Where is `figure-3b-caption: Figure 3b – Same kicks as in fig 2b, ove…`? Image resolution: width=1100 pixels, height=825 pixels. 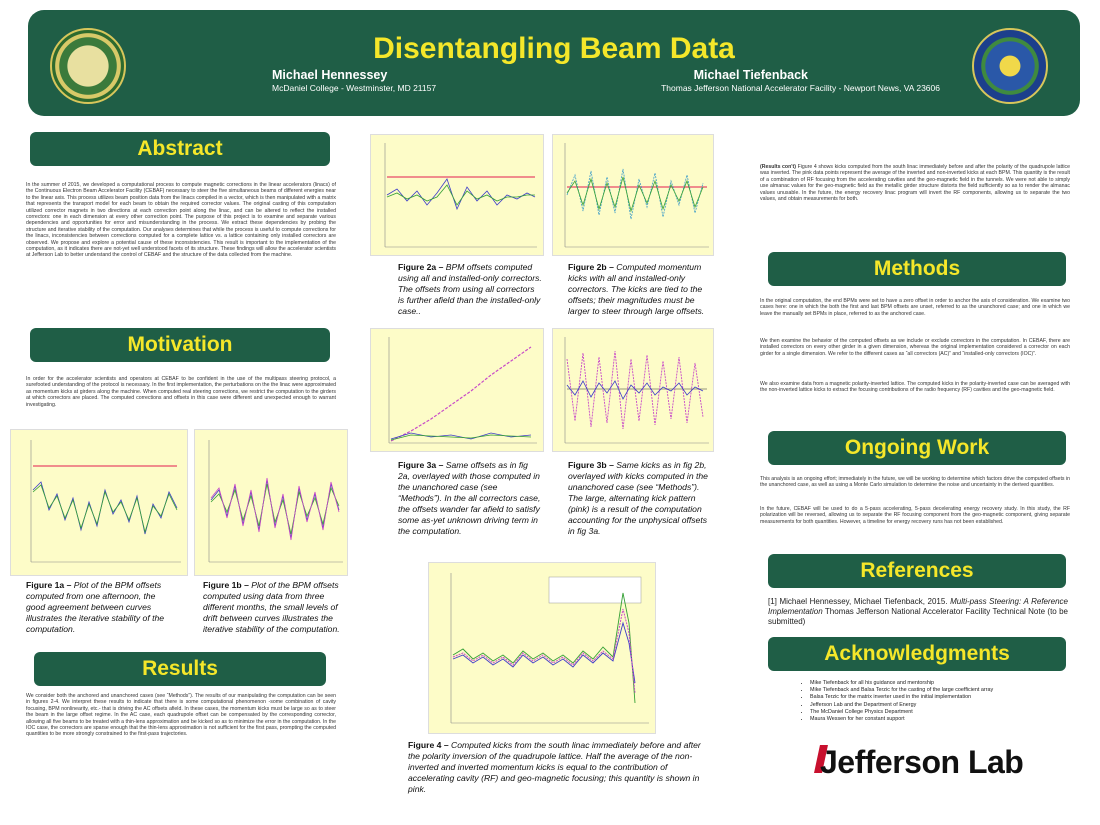
figure-3b-caption: Figure 3b – Same kicks as in fig 2b, ove… is located at coordinates (638, 498).